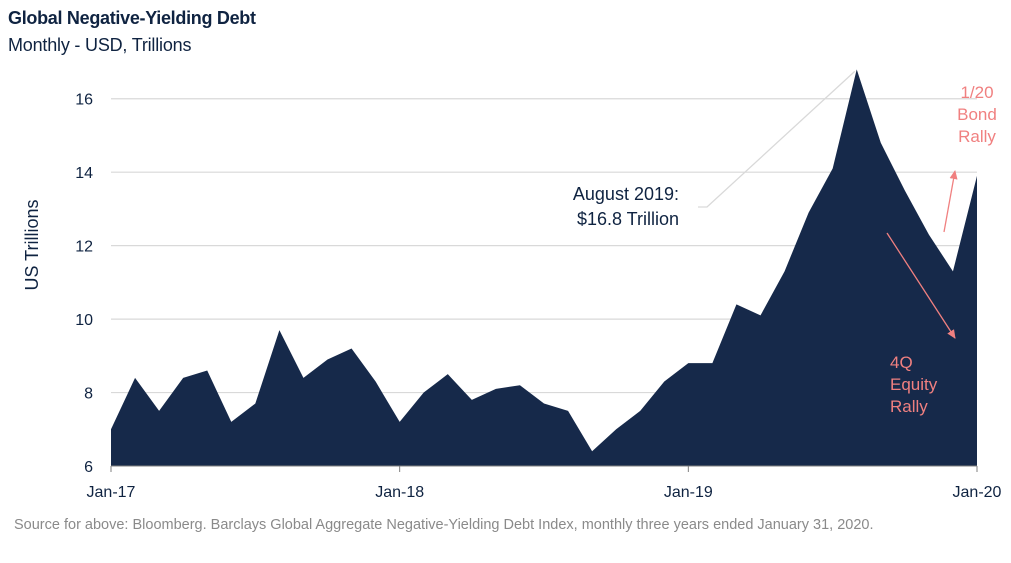 This screenshot has width=1011, height=563. I want to click on x-tick-label: Jan-20, so click(977, 492).